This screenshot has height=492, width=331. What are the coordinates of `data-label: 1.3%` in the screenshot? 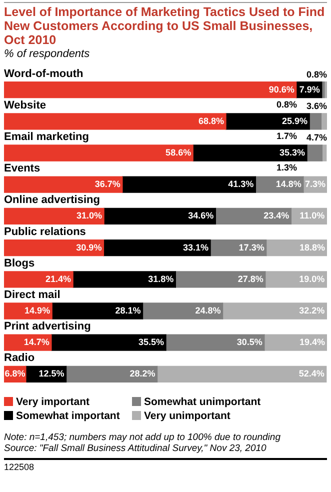 It's located at (286, 167).